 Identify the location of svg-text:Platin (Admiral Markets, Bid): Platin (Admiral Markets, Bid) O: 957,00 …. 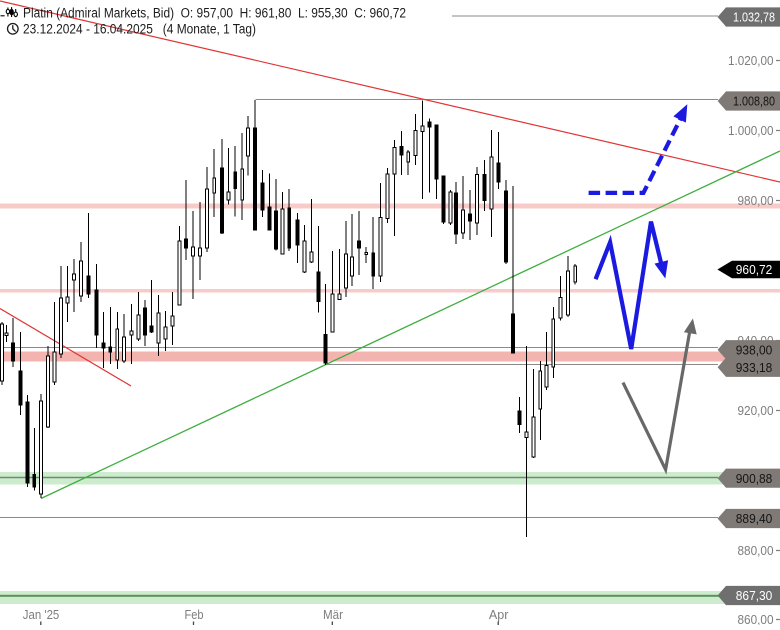
(214, 12).